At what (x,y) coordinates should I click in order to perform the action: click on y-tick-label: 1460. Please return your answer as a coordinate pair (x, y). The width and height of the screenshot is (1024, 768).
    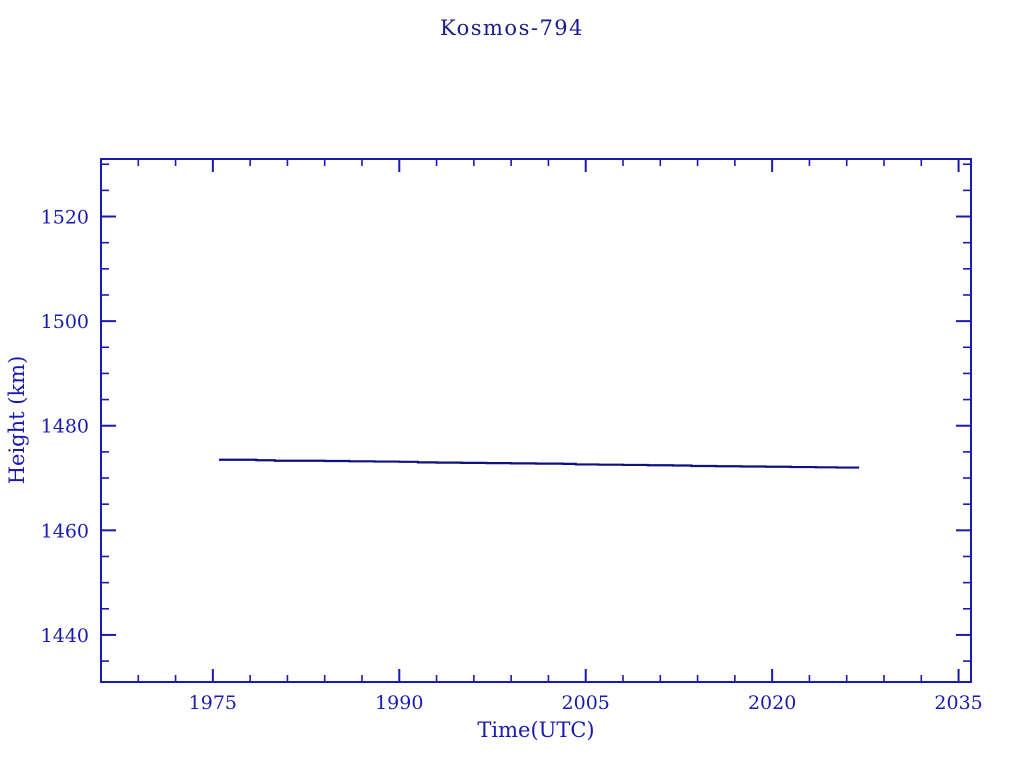
    Looking at the image, I should click on (65, 531).